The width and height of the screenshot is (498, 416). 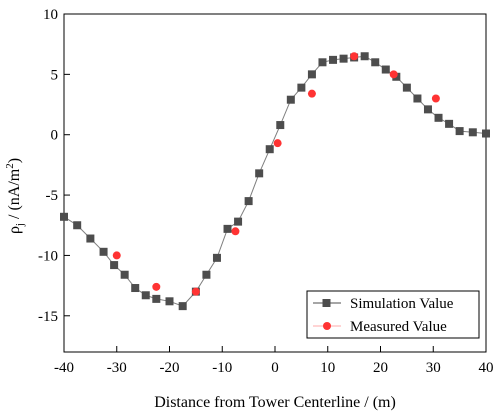 I want to click on y-axis-title-sub: j, so click(x=20, y=225).